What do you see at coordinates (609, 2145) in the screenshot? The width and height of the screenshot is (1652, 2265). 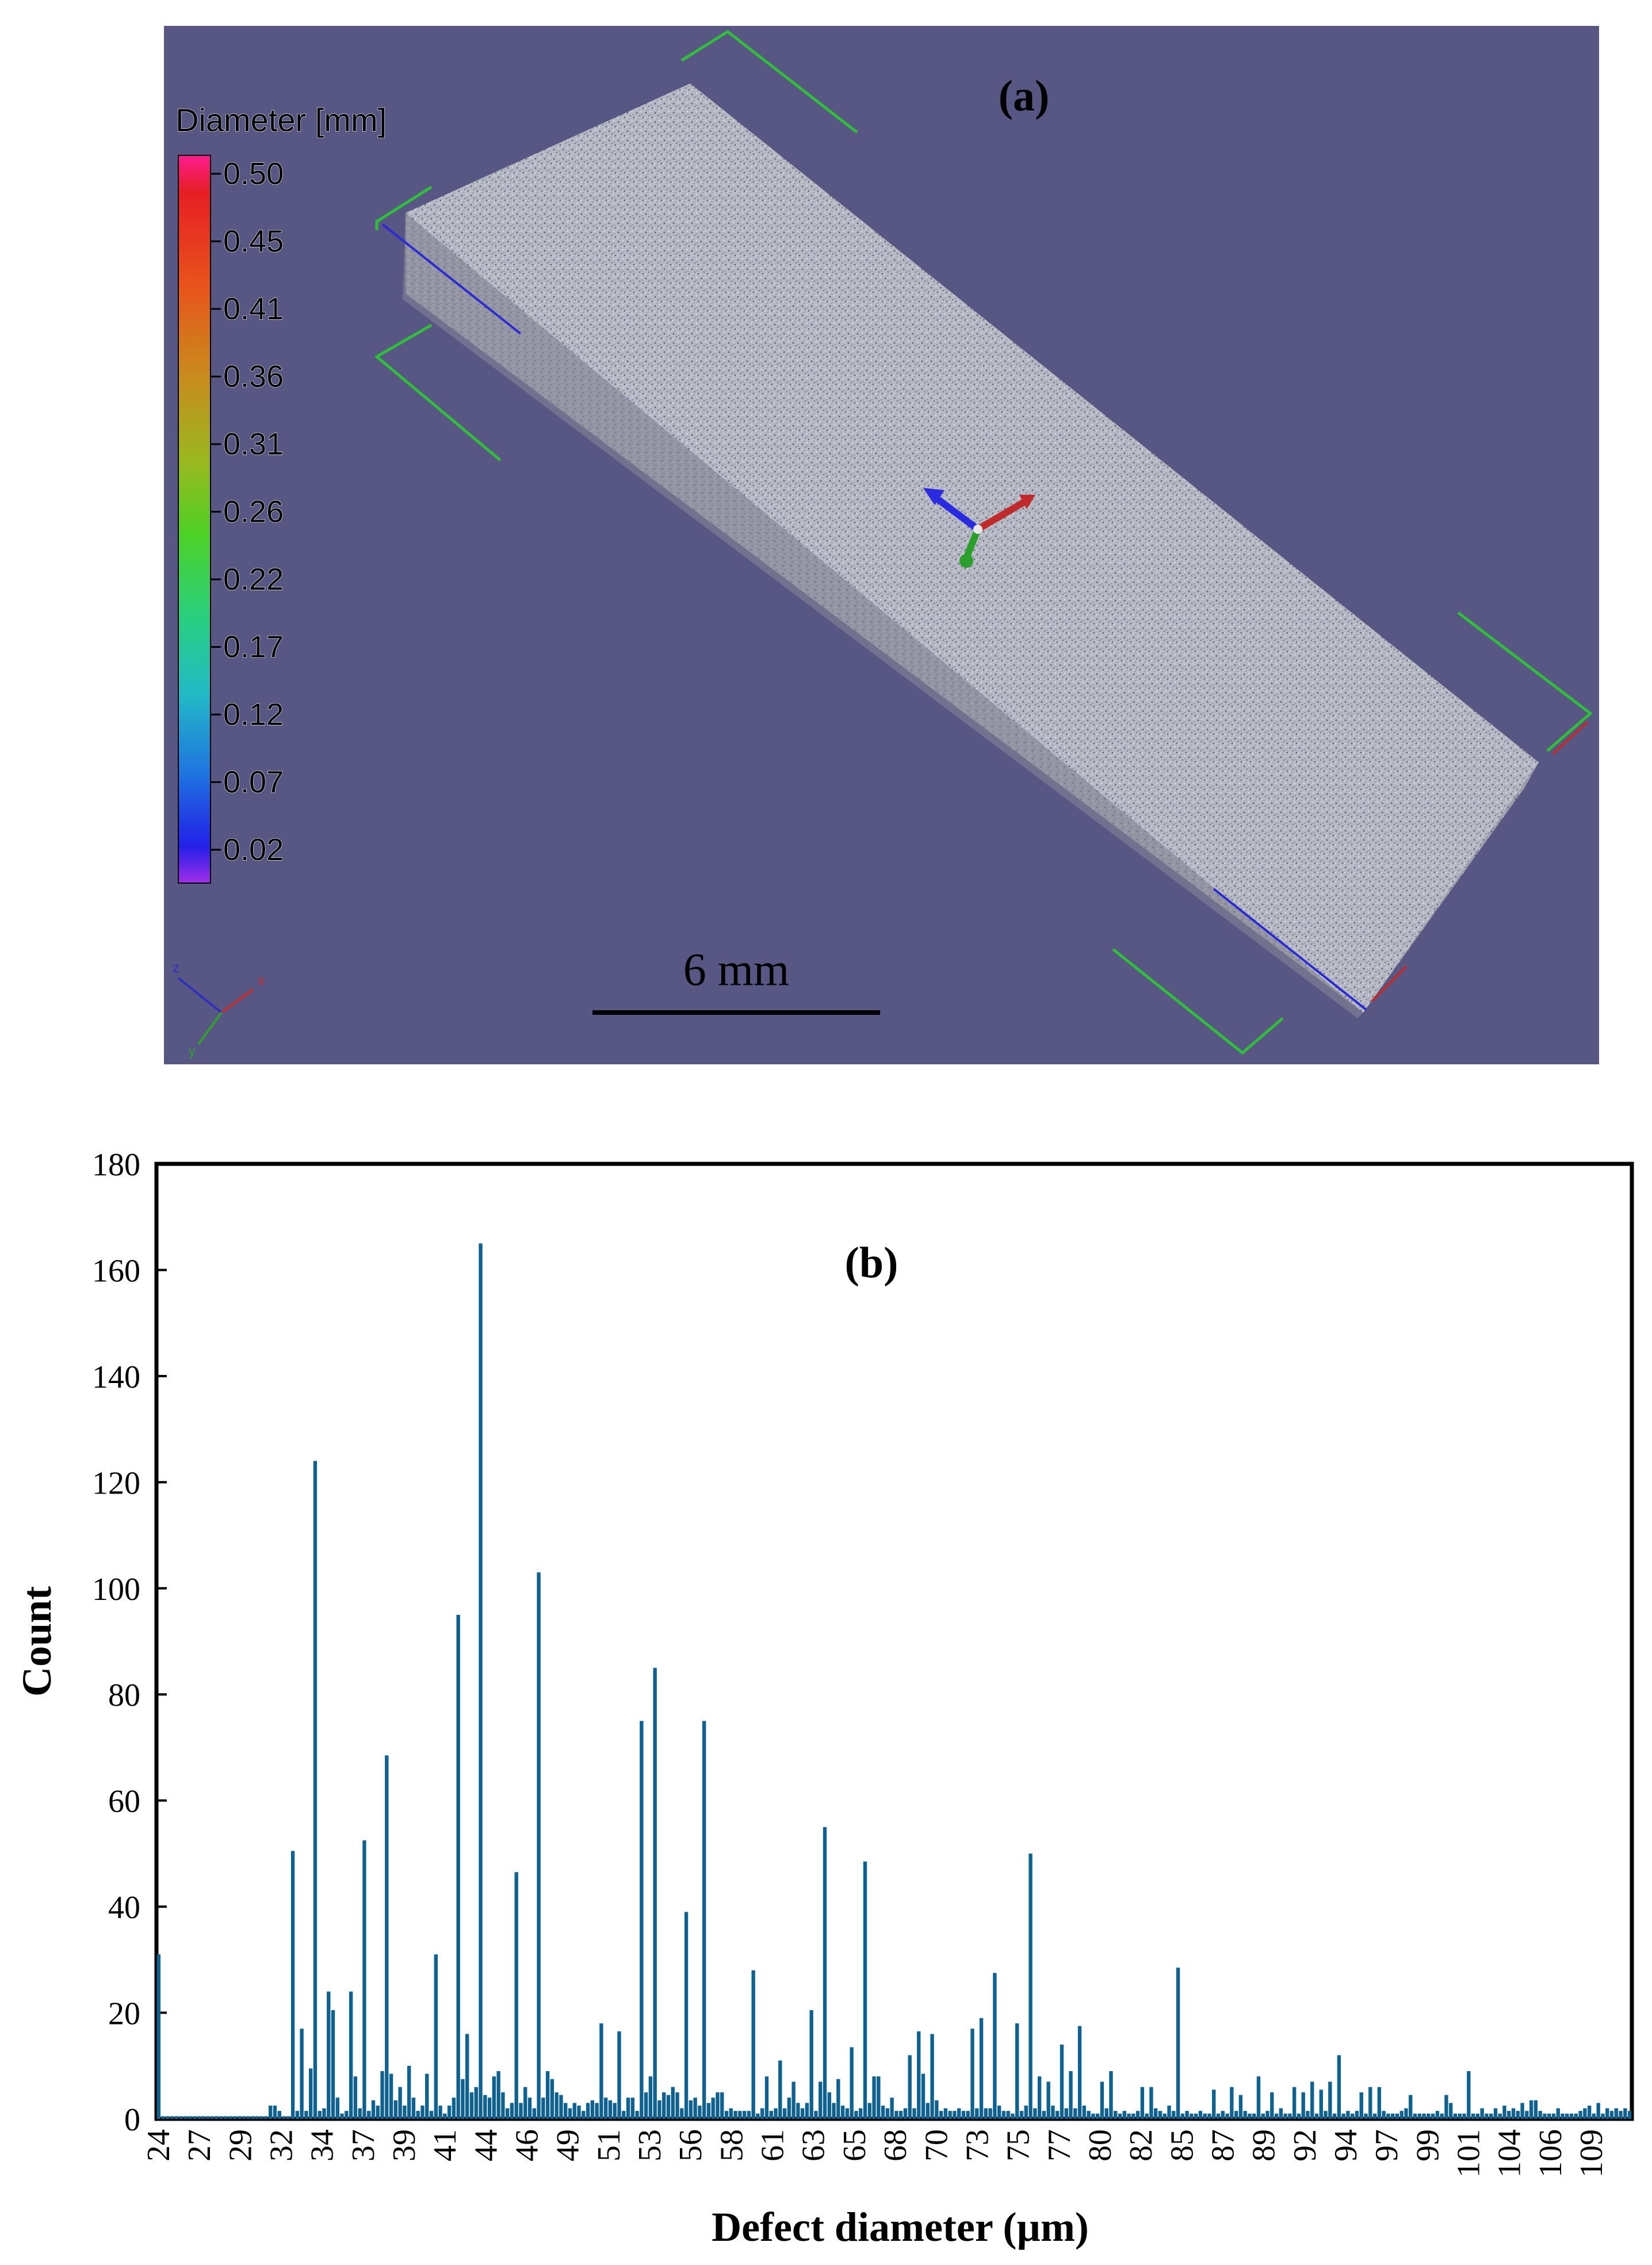 I see `x-tick-label: 51` at bounding box center [609, 2145].